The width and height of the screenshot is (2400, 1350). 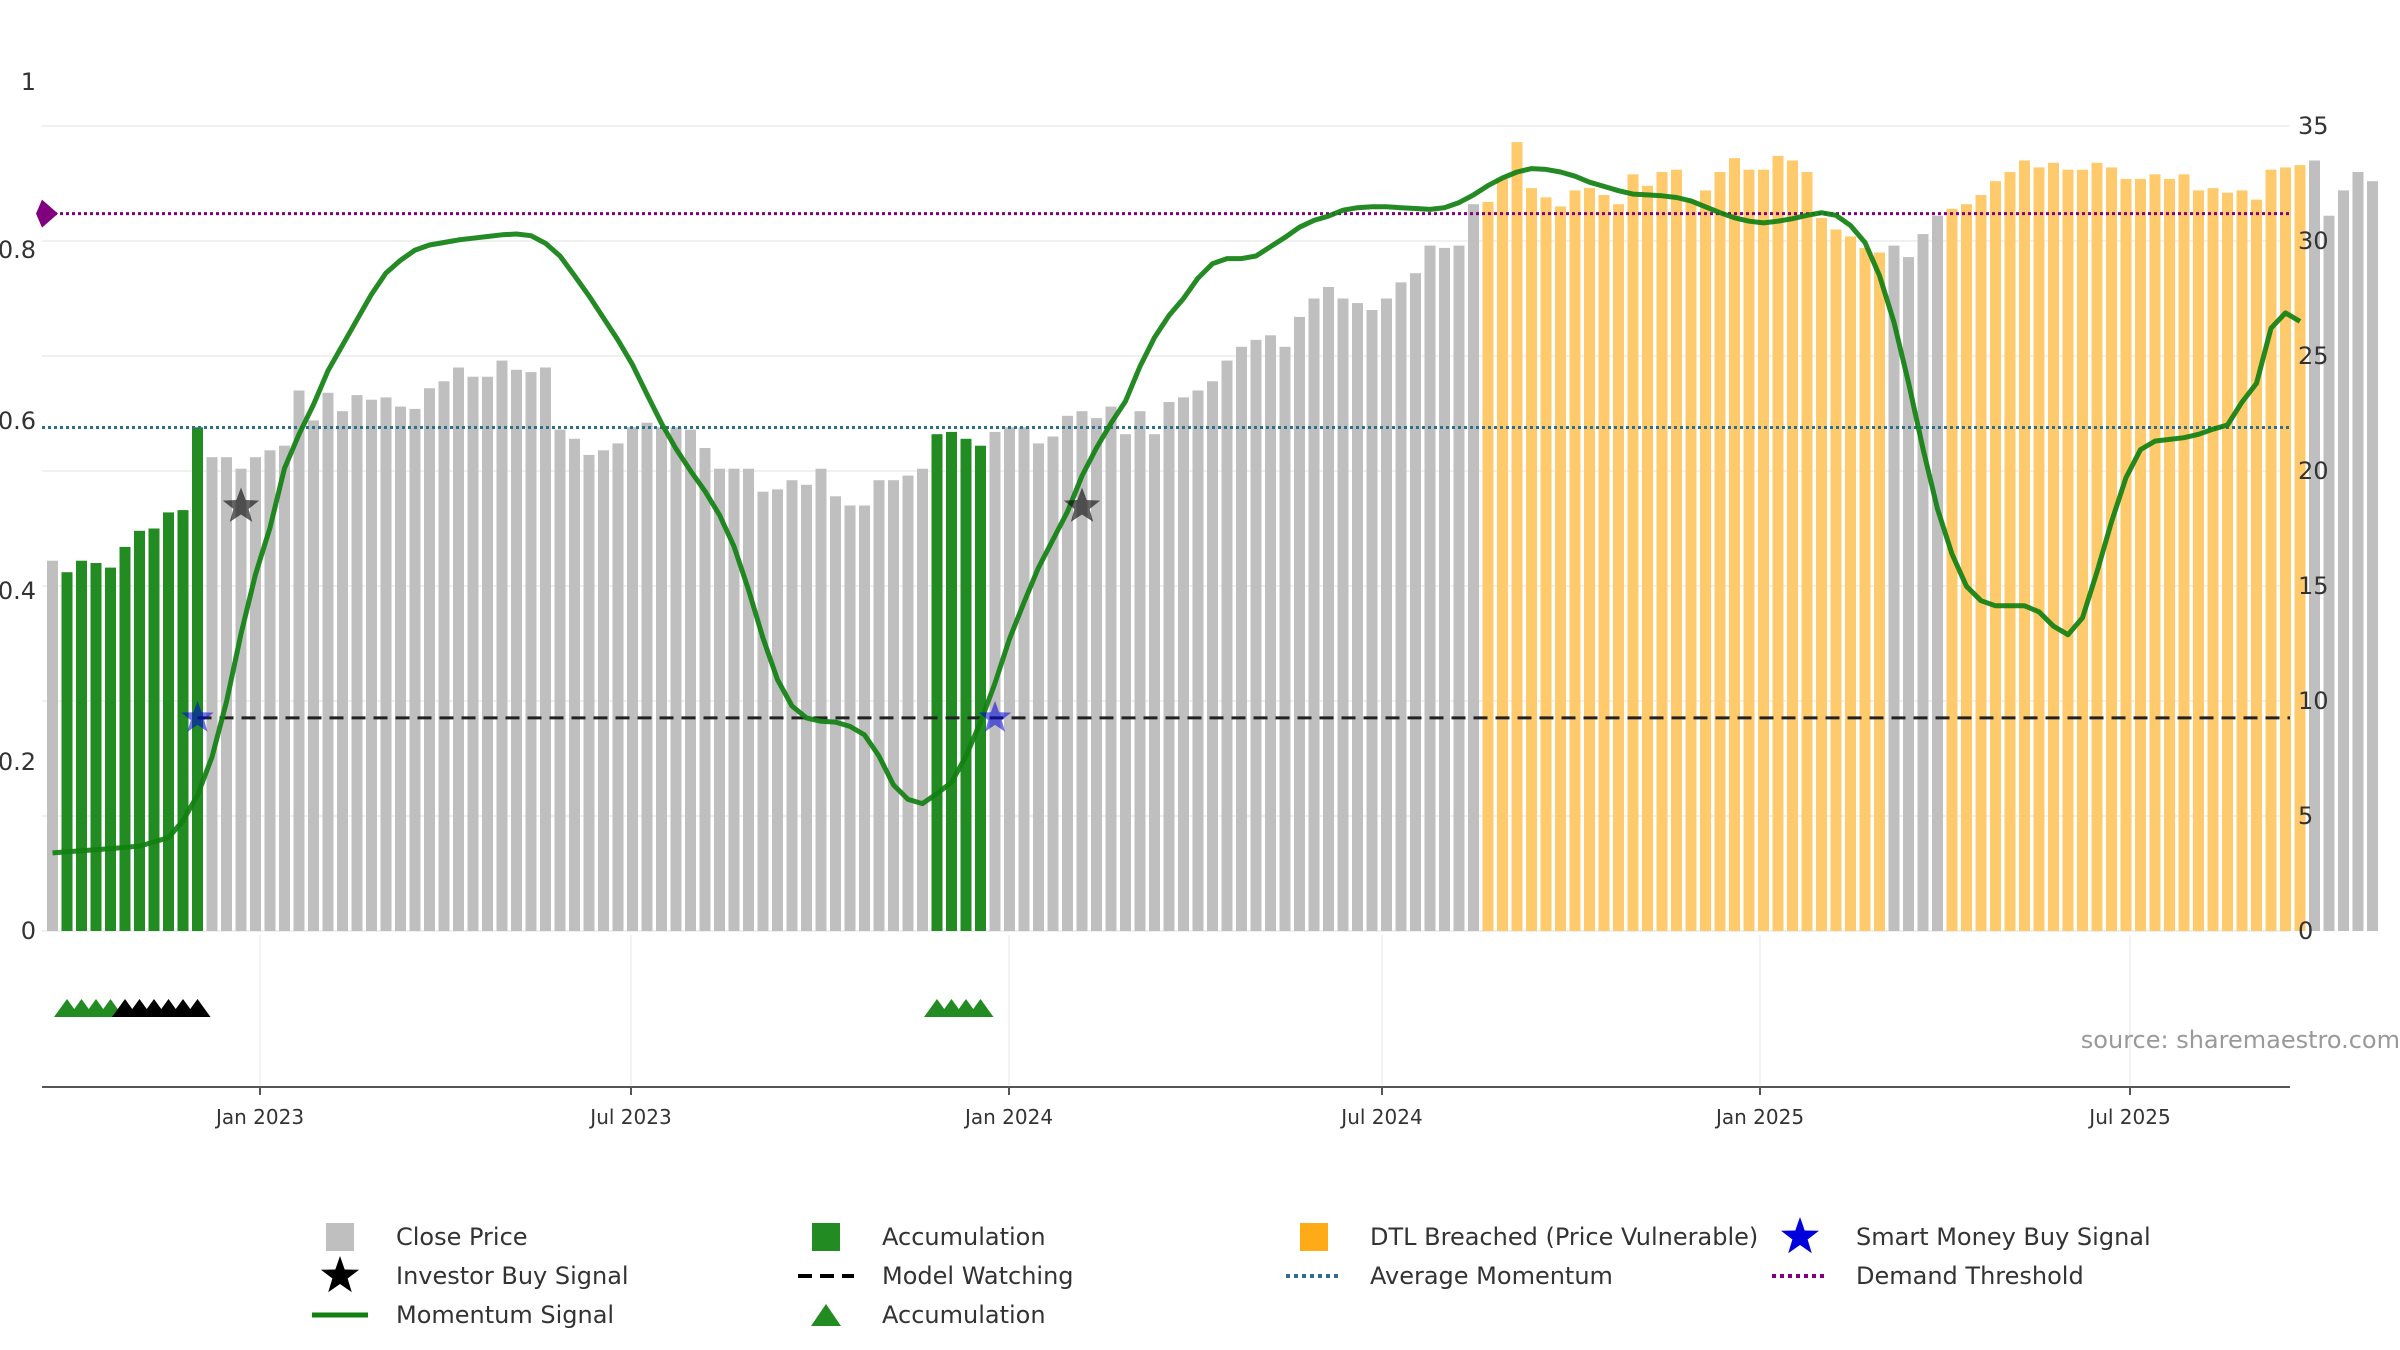 What do you see at coordinates (340, 1237) in the screenshot?
I see `legend-swatch` at bounding box center [340, 1237].